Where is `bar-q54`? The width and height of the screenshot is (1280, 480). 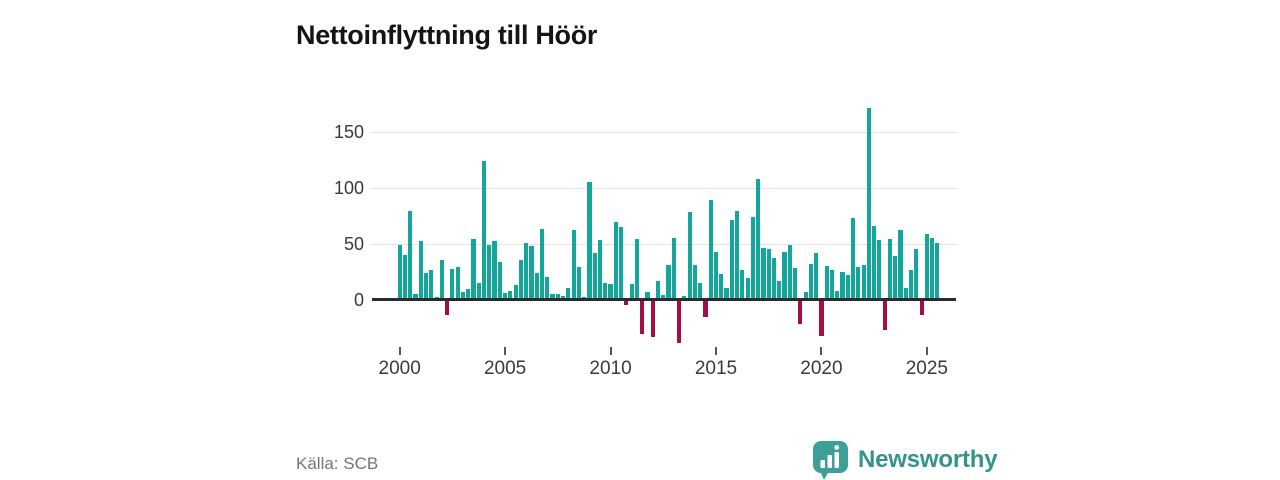
bar-q54 is located at coordinates (684, 298).